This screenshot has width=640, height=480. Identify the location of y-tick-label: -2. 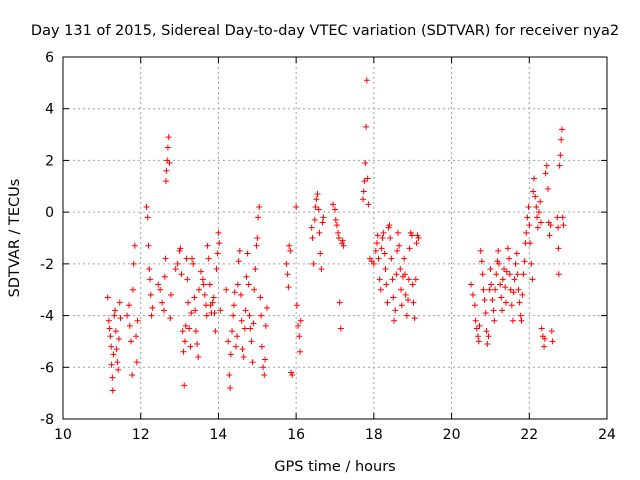
(47, 265).